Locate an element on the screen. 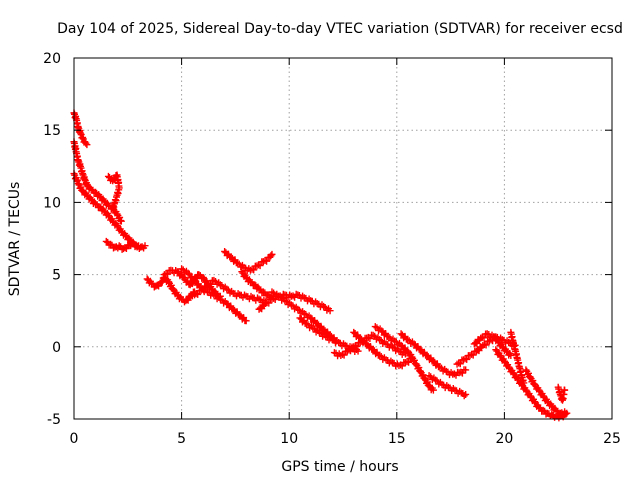 The image size is (640, 480). y-tick-label: 5 is located at coordinates (56, 276).